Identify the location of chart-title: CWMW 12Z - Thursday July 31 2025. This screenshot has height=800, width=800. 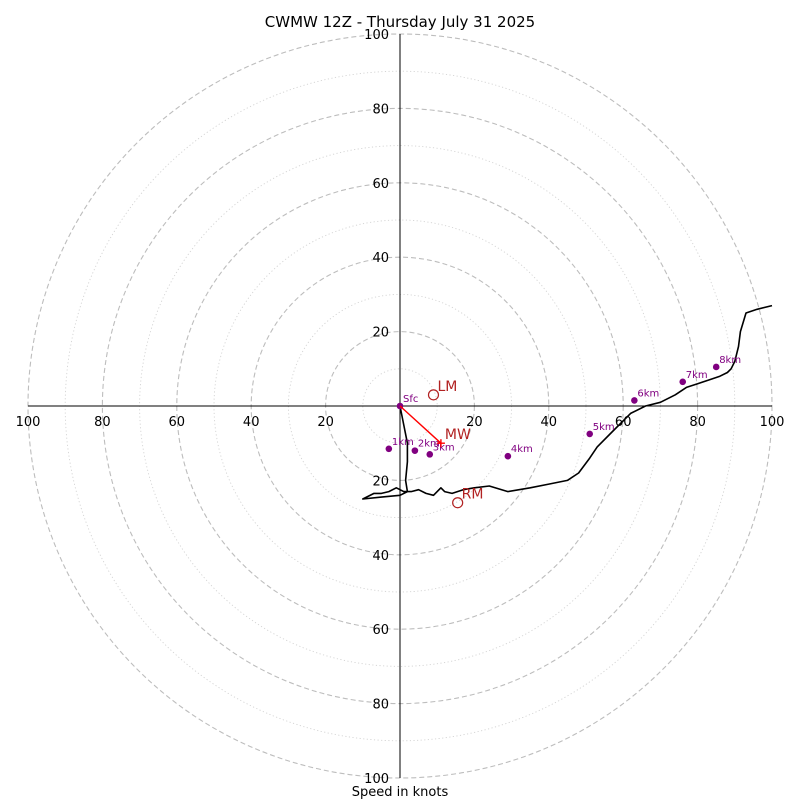
(400, 22).